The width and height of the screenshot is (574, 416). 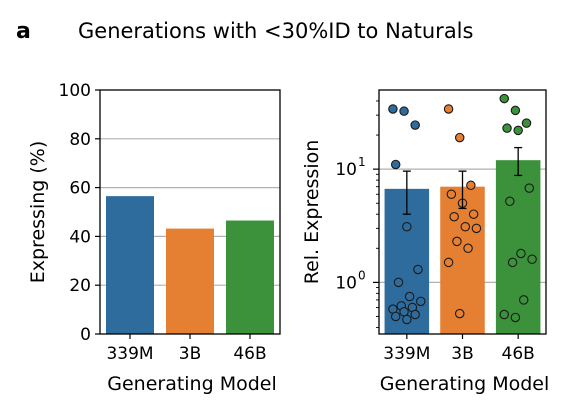 What do you see at coordinates (275, 31) in the screenshot?
I see `figure-title: Generations with <30%ID to Naturals` at bounding box center [275, 31].